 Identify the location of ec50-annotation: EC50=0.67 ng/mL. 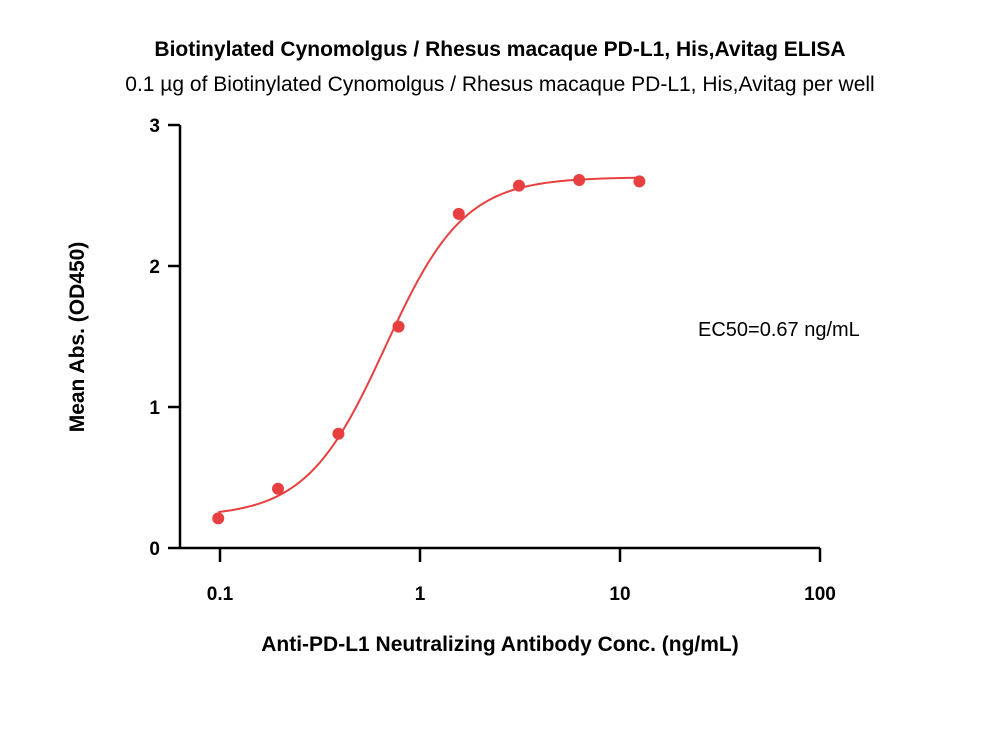
(779, 330).